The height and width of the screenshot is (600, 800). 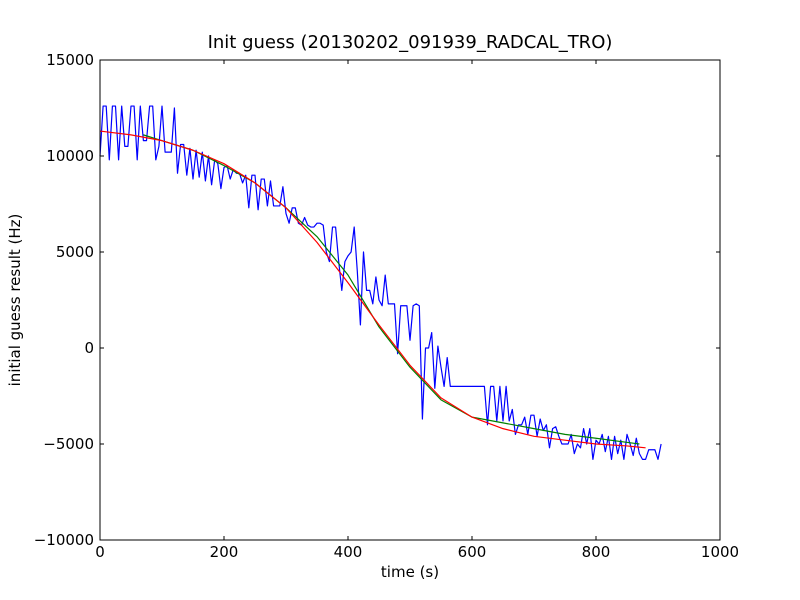 I want to click on x-axis-label: time (s), so click(x=410, y=572).